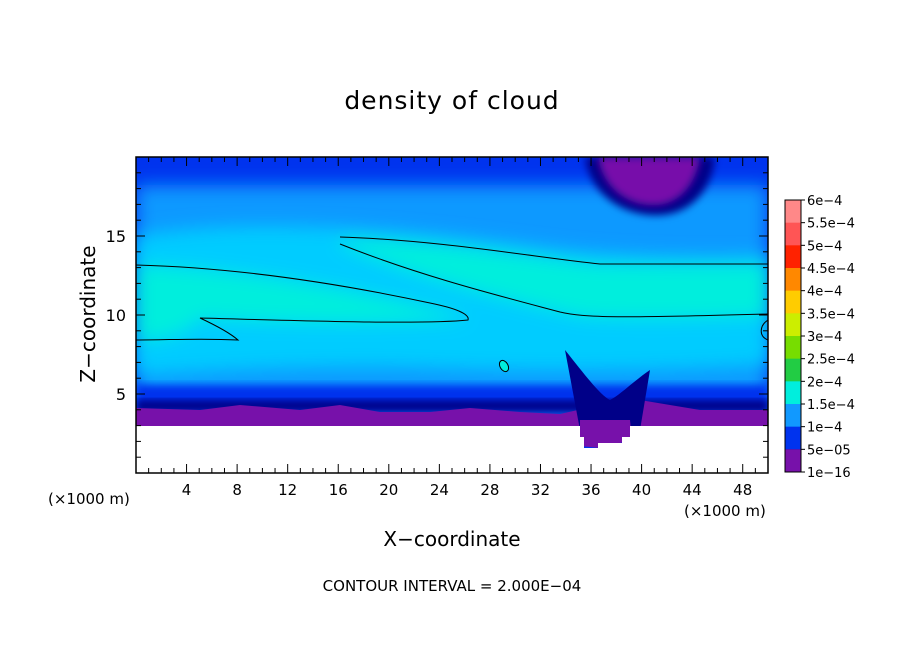  Describe the element at coordinates (121, 394) in the screenshot. I see `y-tick-label: 5` at that location.